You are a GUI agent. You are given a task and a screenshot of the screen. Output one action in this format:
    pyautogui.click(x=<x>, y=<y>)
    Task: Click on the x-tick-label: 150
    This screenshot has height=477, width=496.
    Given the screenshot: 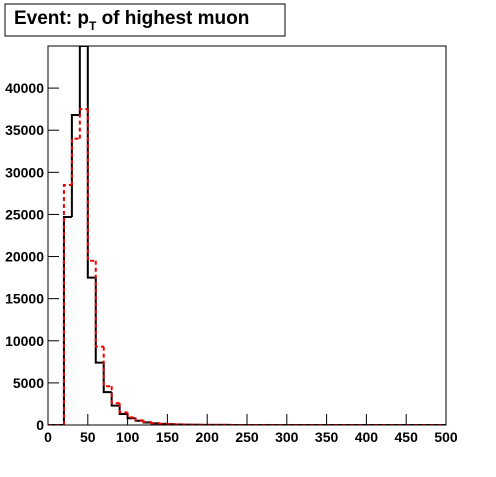 What is the action you would take?
    pyautogui.click(x=168, y=437)
    